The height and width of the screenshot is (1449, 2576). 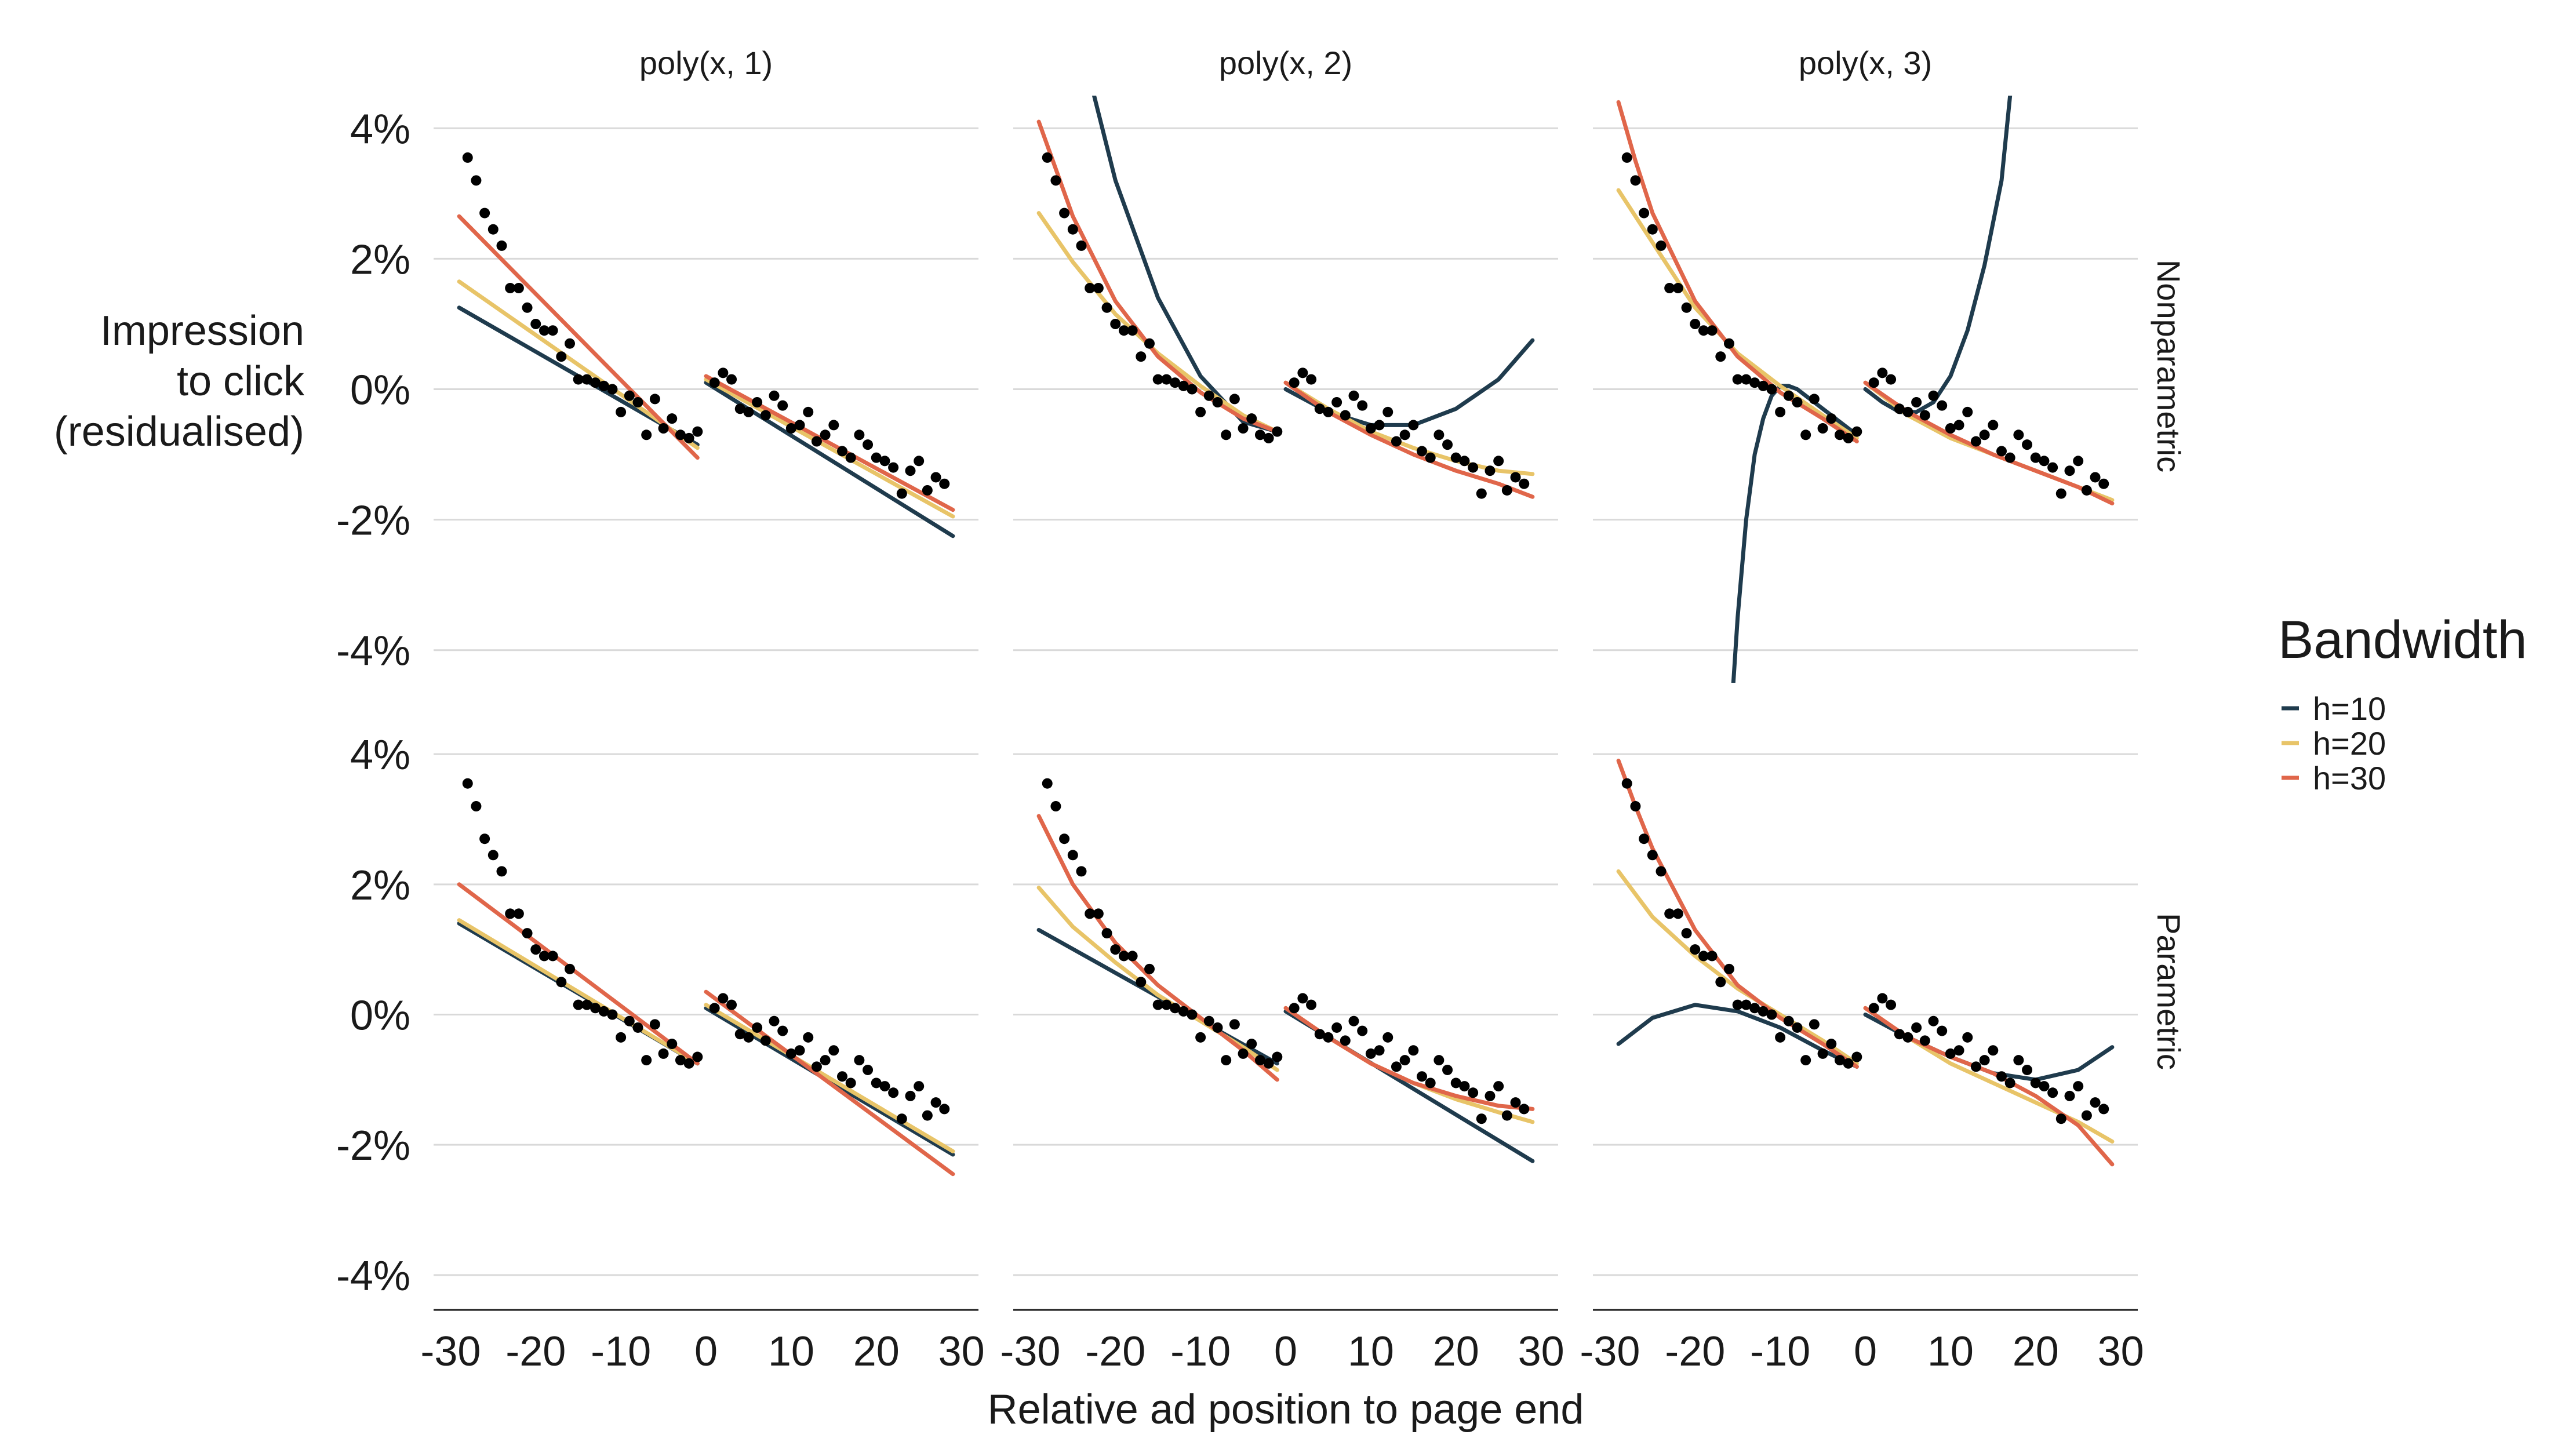 I want to click on x-tick-label: 10, so click(x=791, y=1351).